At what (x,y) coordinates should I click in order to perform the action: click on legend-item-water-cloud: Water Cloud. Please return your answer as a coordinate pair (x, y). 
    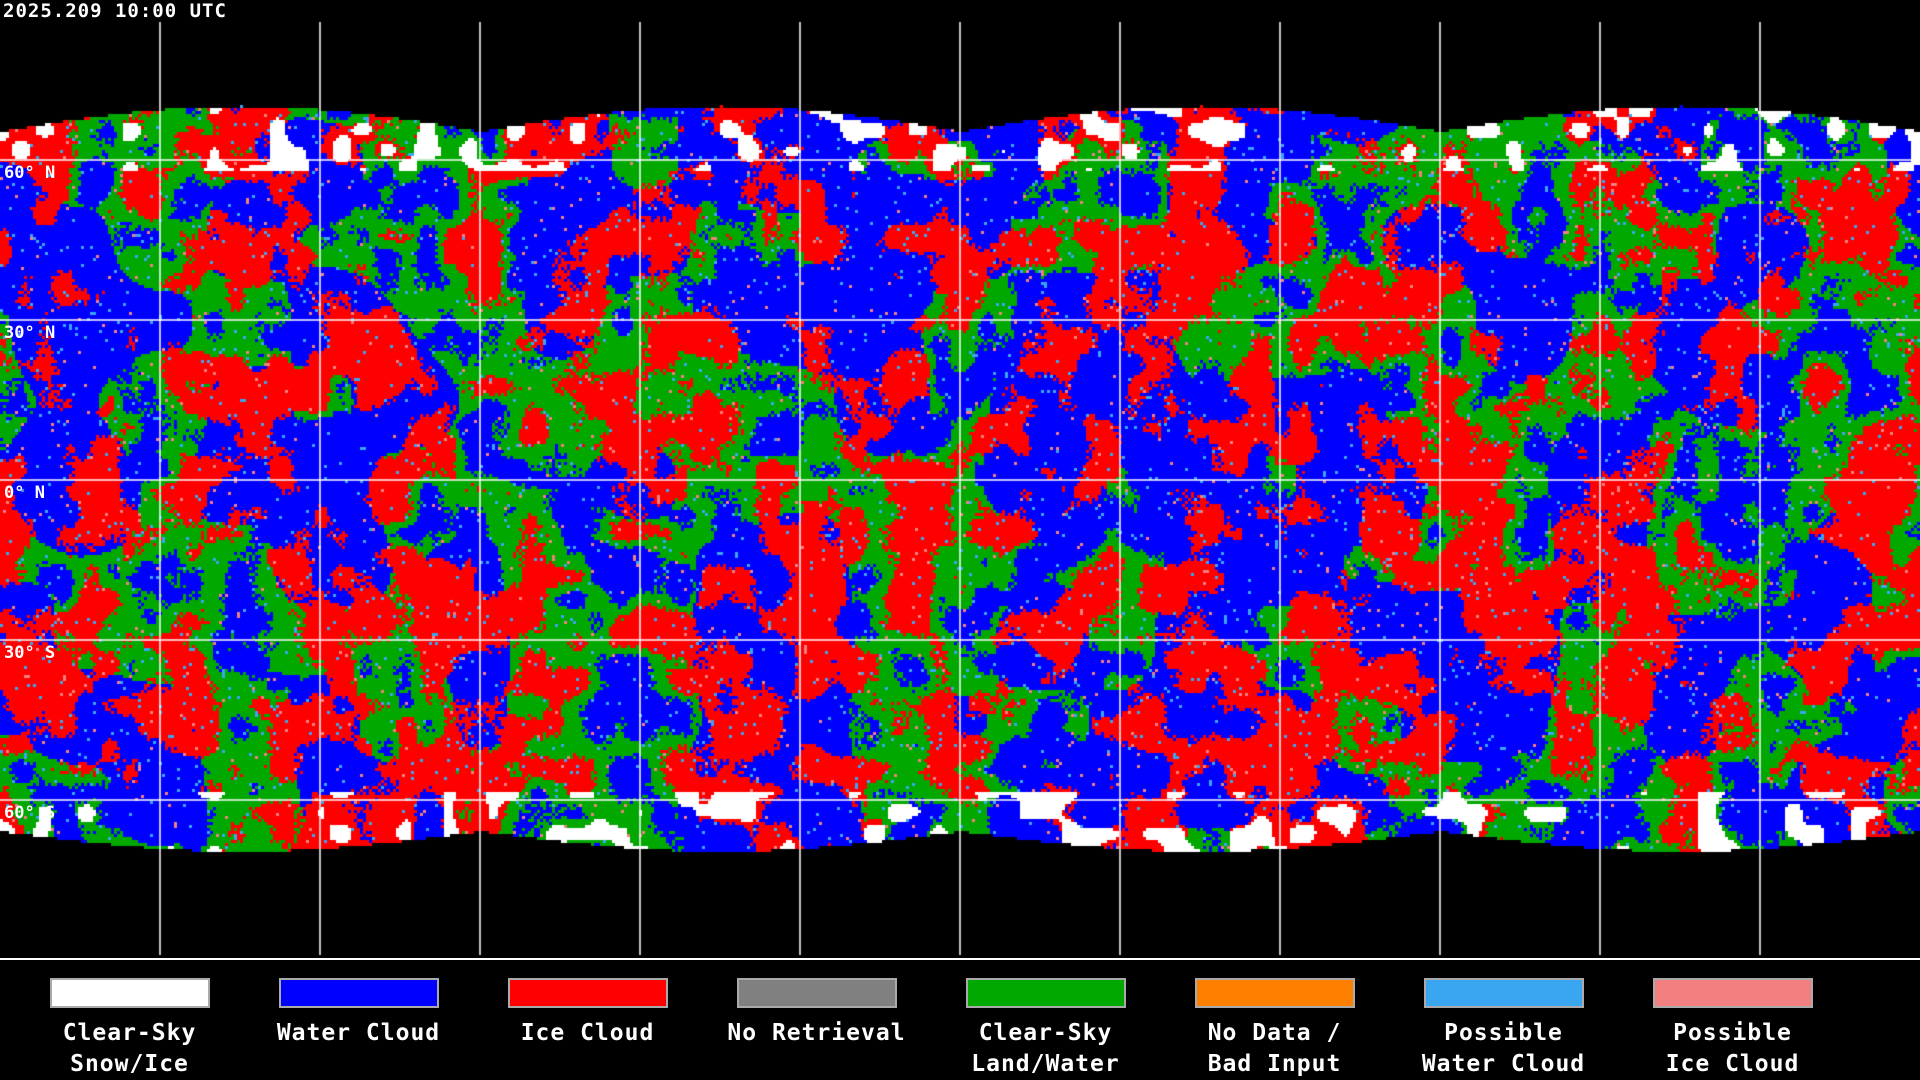
    Looking at the image, I should click on (358, 1013).